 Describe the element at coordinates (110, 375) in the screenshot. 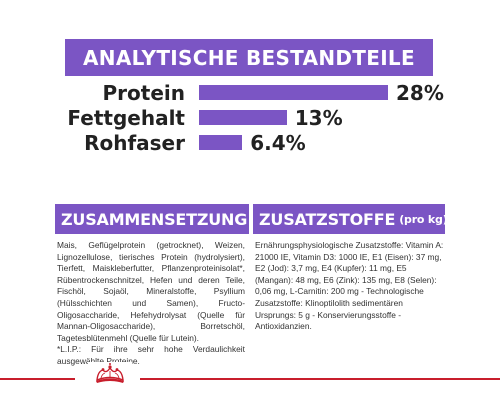

I see `royal-canin-crown-icon` at that location.